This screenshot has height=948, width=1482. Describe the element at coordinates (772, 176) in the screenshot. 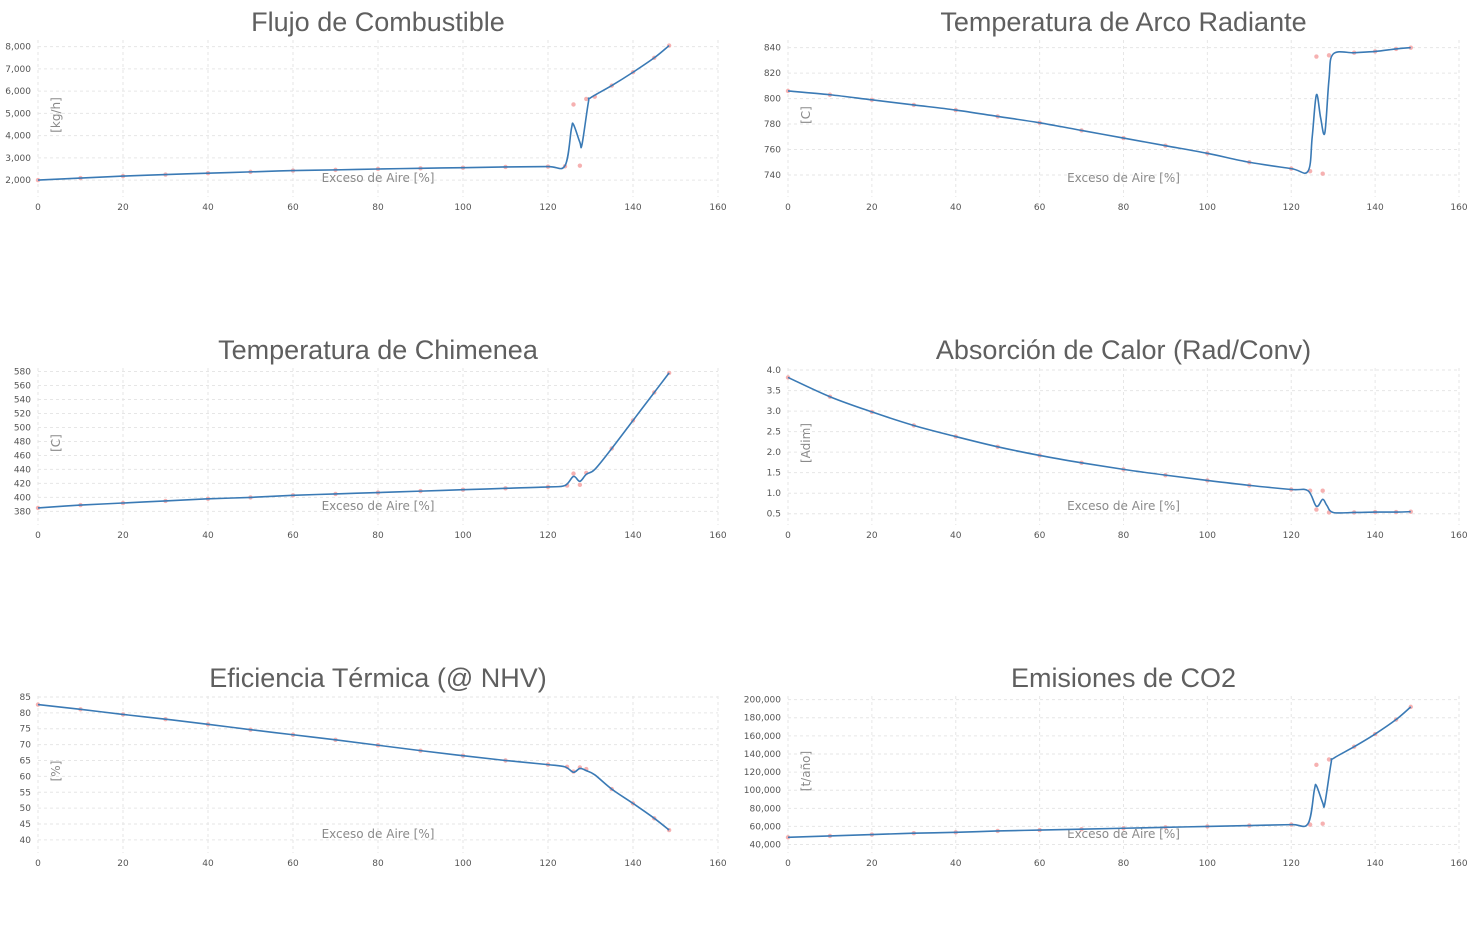

I see `y-tick-label: 740` at that location.